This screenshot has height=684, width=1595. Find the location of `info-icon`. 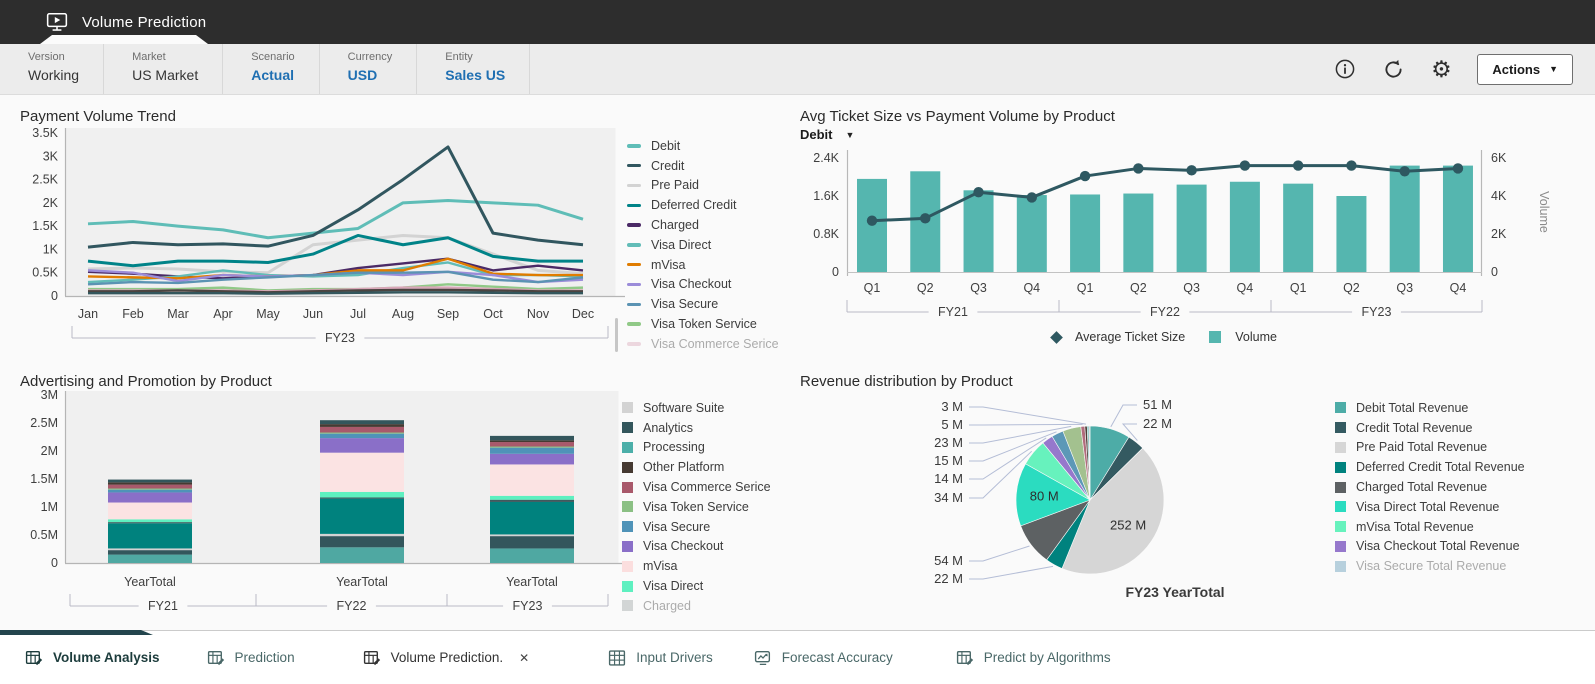

info-icon is located at coordinates (1345, 69).